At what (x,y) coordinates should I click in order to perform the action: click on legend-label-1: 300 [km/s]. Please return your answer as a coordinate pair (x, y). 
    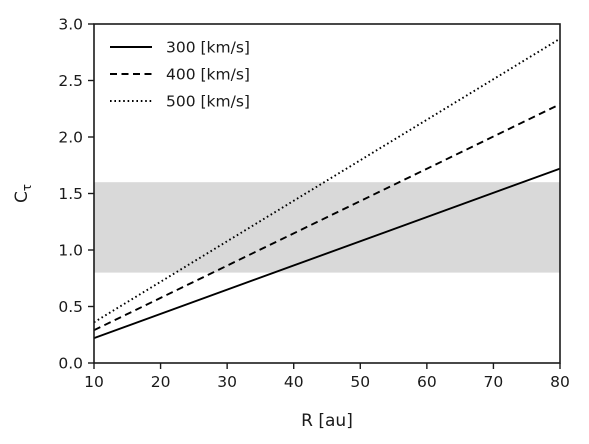
    Looking at the image, I should click on (208, 48).